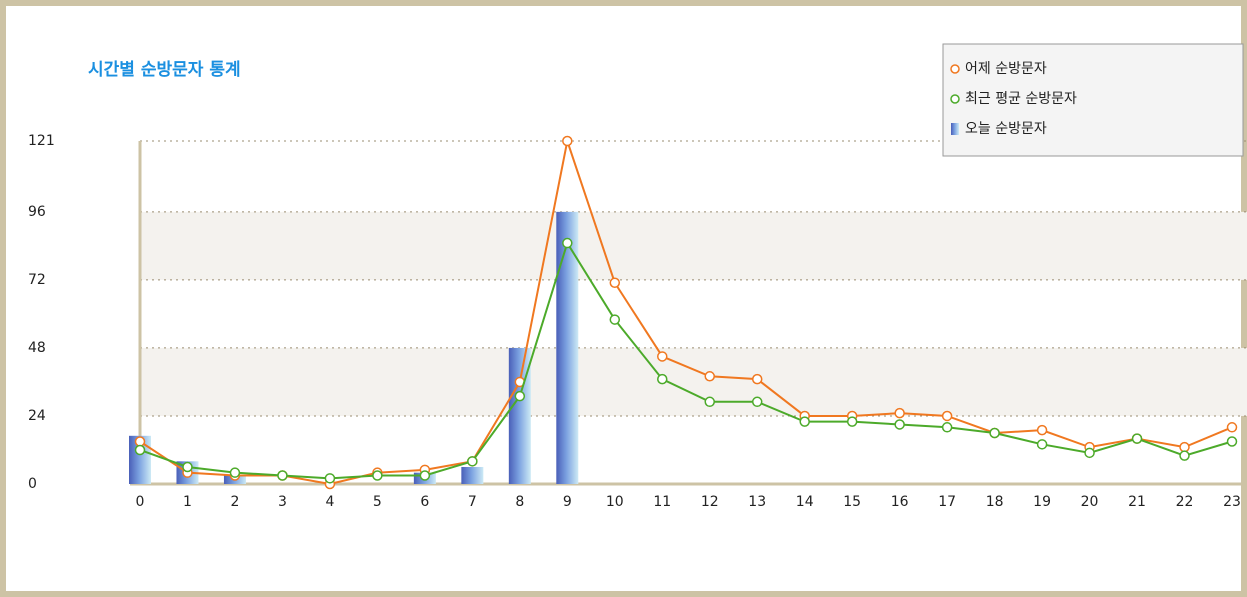 This screenshot has width=1247, height=597. Describe the element at coordinates (615, 502) in the screenshot. I see `x-tick-label: 10` at that location.